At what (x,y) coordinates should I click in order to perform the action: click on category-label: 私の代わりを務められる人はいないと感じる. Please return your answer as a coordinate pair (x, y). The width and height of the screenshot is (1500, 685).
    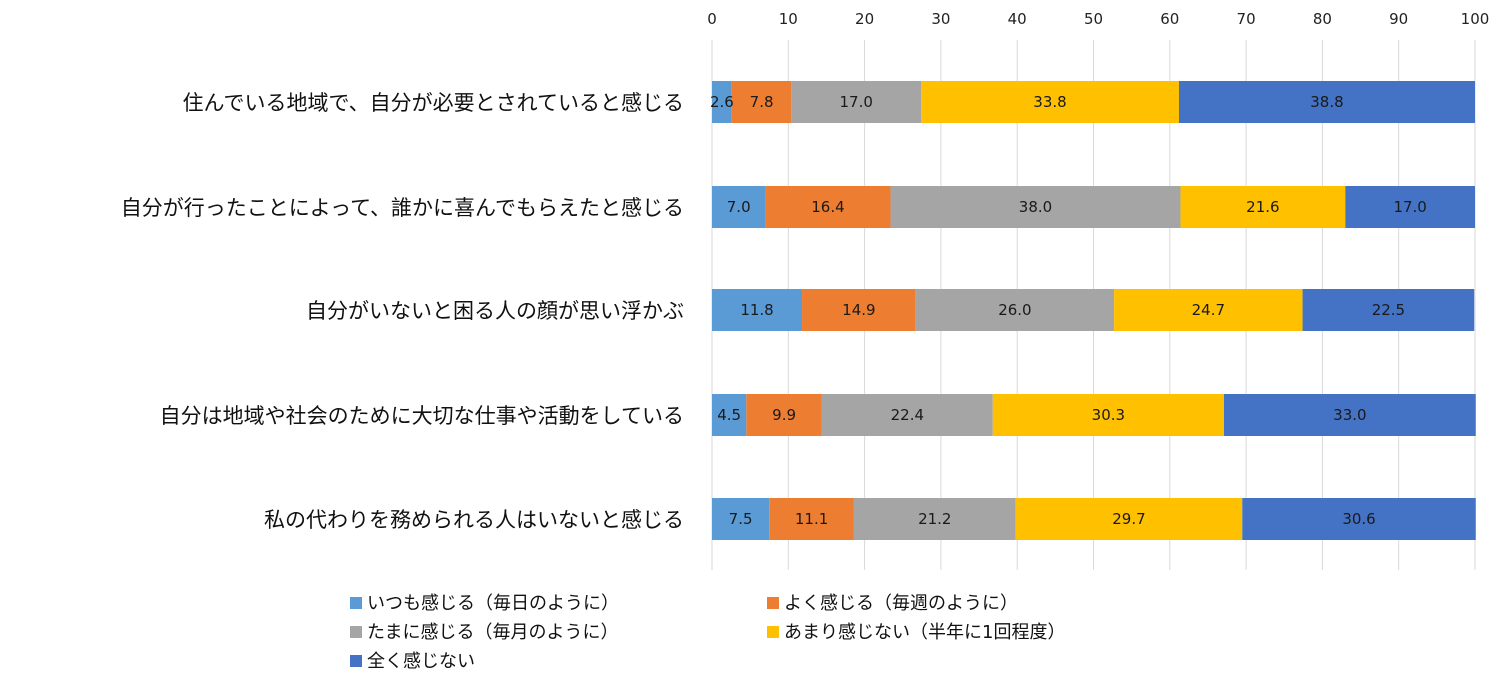
    Looking at the image, I should click on (474, 520).